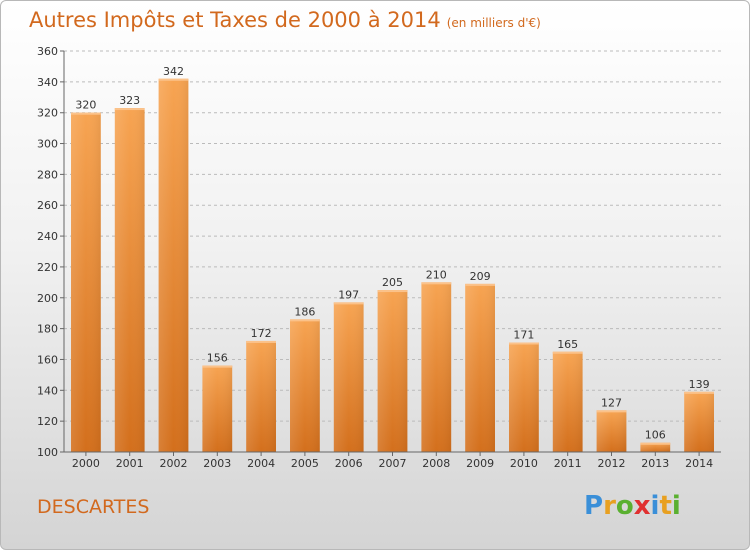  What do you see at coordinates (493, 23) in the screenshot?
I see `chart-subtitle: (en milliers d'€)` at bounding box center [493, 23].